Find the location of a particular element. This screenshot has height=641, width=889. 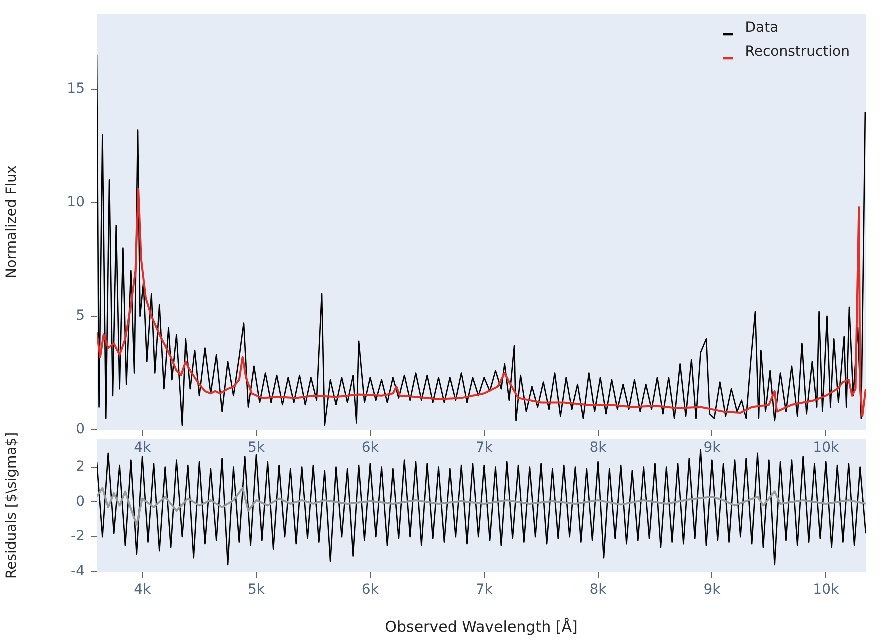

x-axis-title: Observed Wavelength [Å] is located at coordinates (481, 627).